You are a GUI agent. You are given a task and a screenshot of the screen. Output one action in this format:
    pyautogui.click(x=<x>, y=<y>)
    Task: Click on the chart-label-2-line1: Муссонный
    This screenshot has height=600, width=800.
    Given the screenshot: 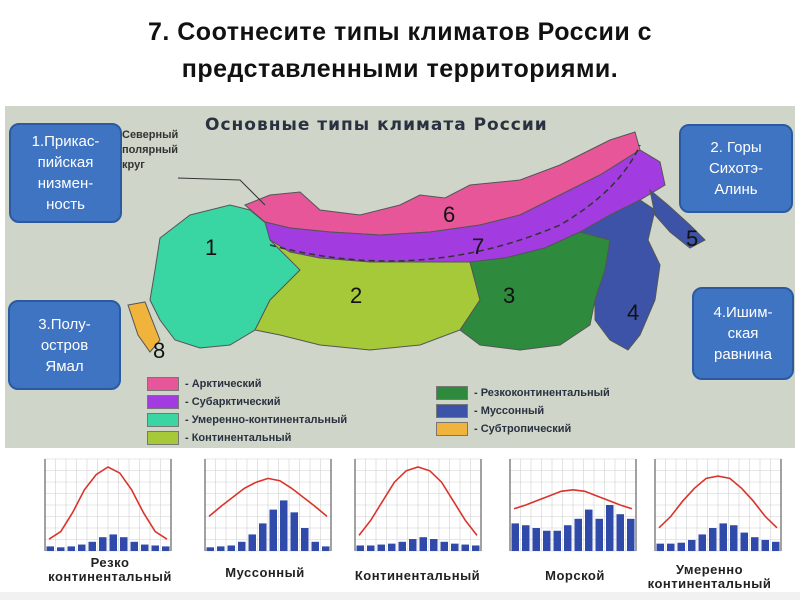 What is the action you would take?
    pyautogui.click(x=265, y=572)
    